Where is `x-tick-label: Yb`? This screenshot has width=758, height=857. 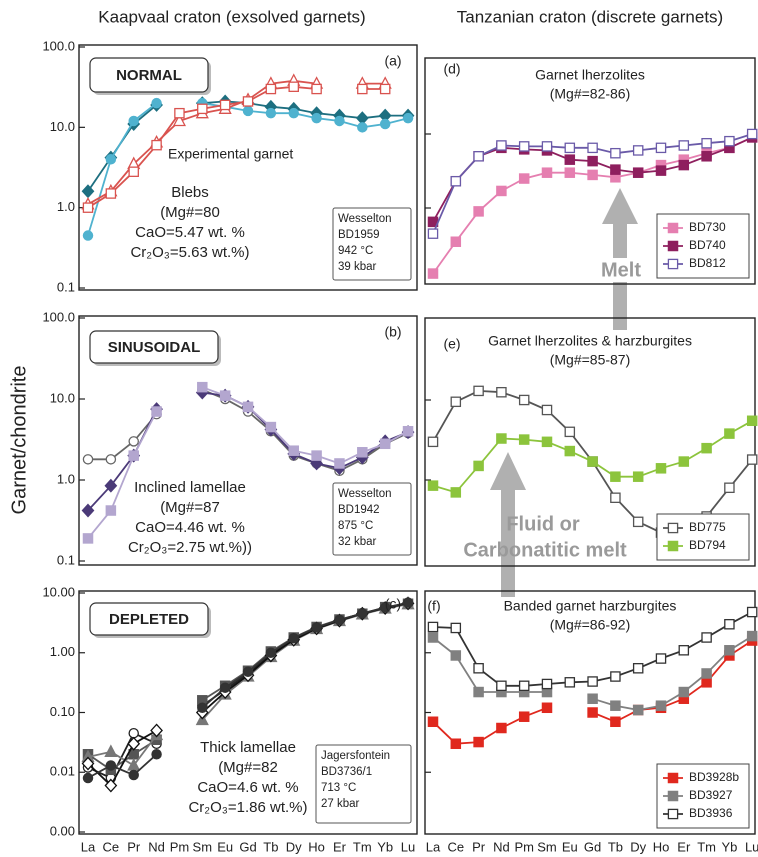 x-tick-label: Yb is located at coordinates (385, 846).